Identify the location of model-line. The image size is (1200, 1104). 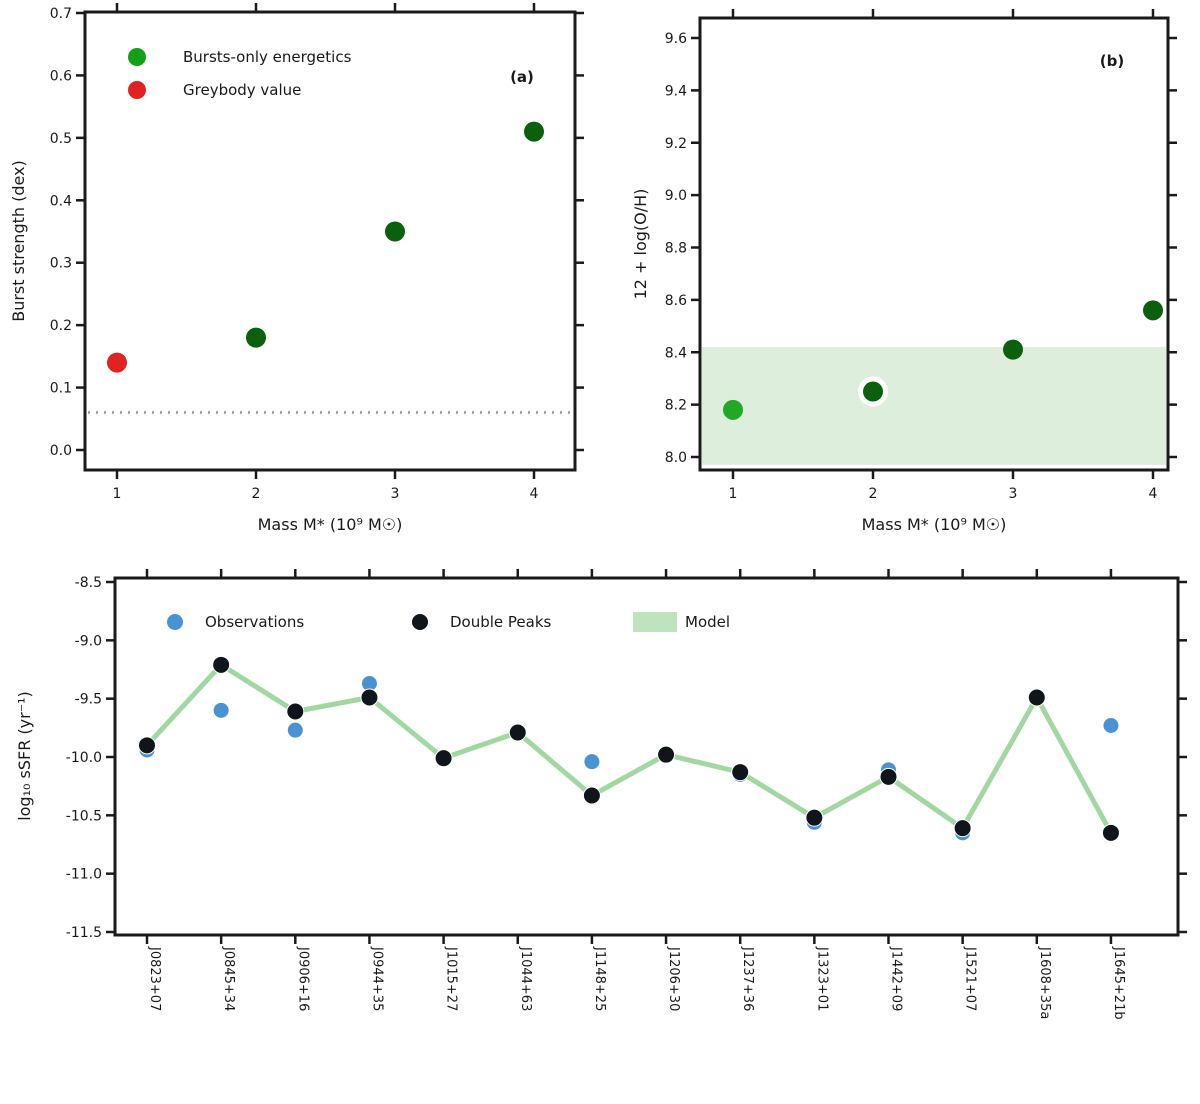
(629, 749).